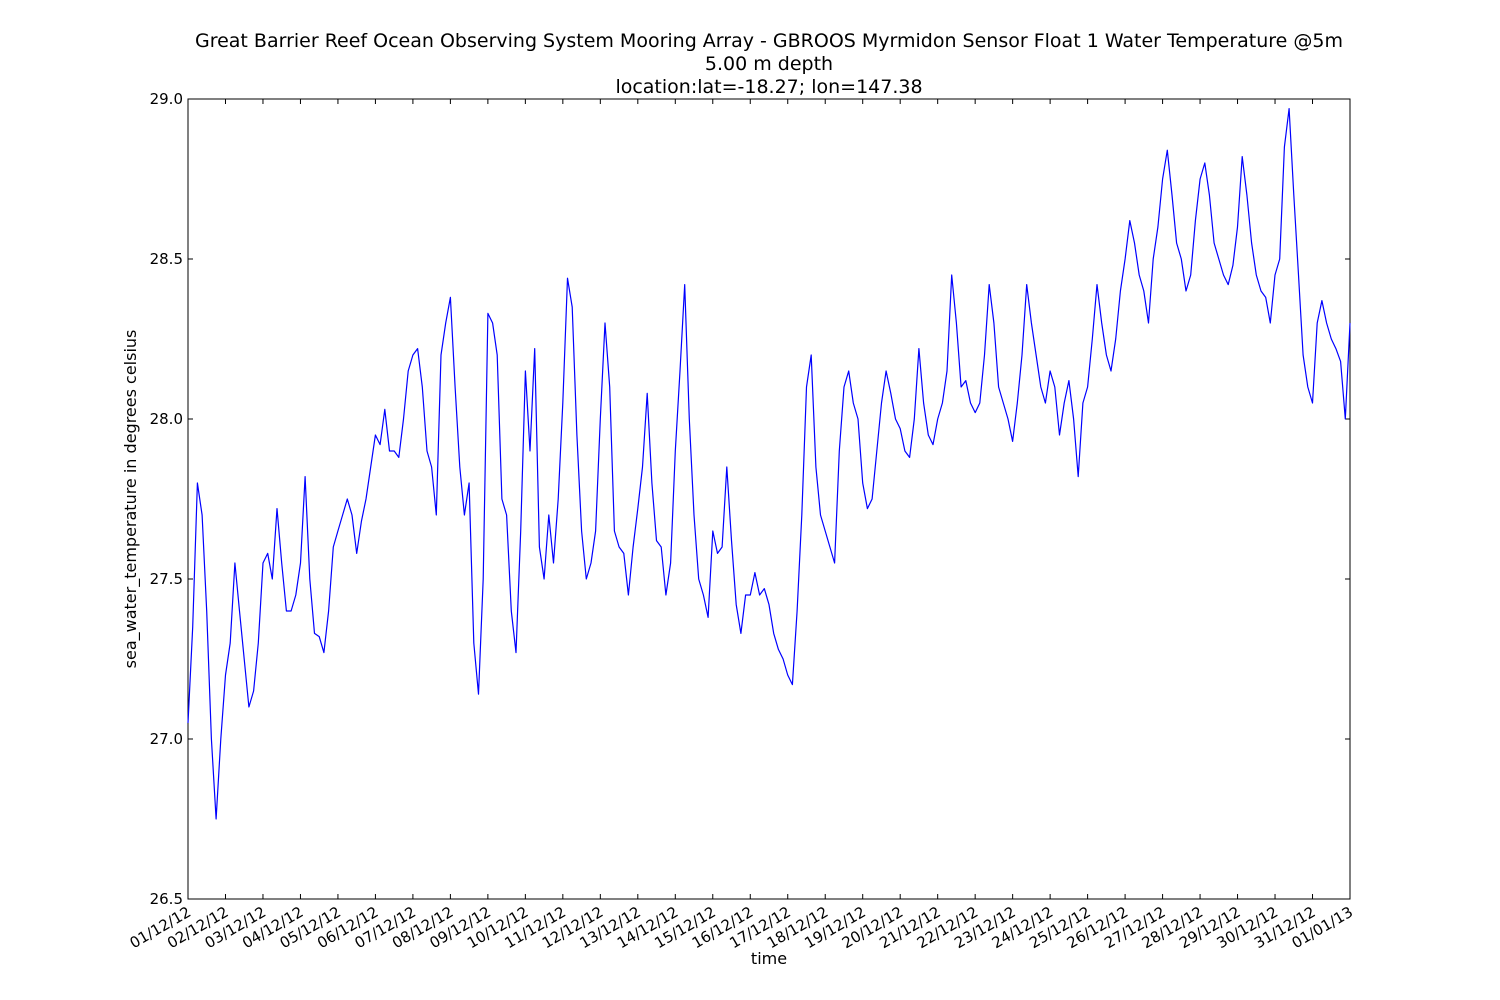  What do you see at coordinates (166, 419) in the screenshot?
I see `y-tick-label: 28.0` at bounding box center [166, 419].